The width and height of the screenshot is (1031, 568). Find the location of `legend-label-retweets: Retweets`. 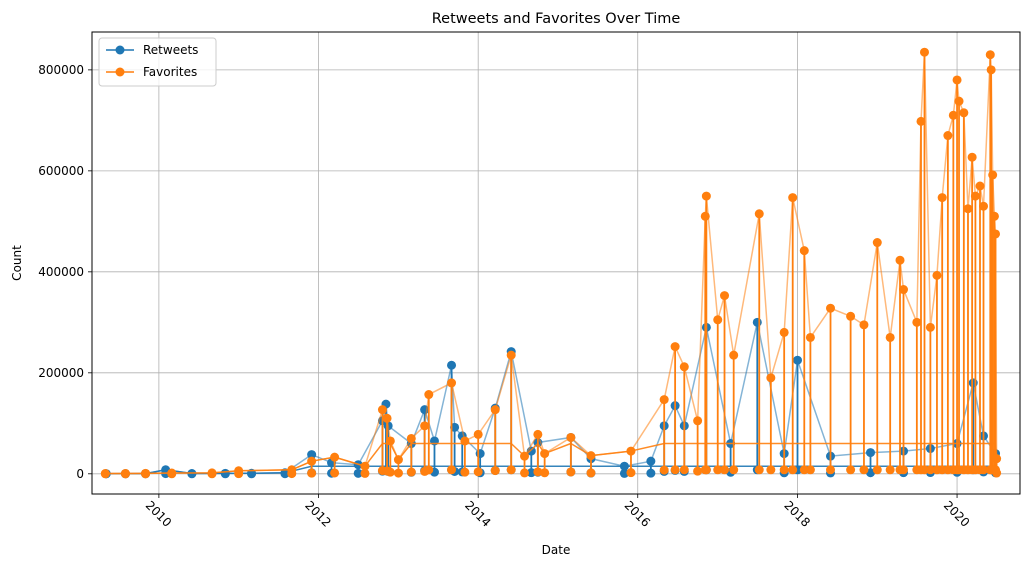

legend-label-retweets: Retweets is located at coordinates (170, 50).